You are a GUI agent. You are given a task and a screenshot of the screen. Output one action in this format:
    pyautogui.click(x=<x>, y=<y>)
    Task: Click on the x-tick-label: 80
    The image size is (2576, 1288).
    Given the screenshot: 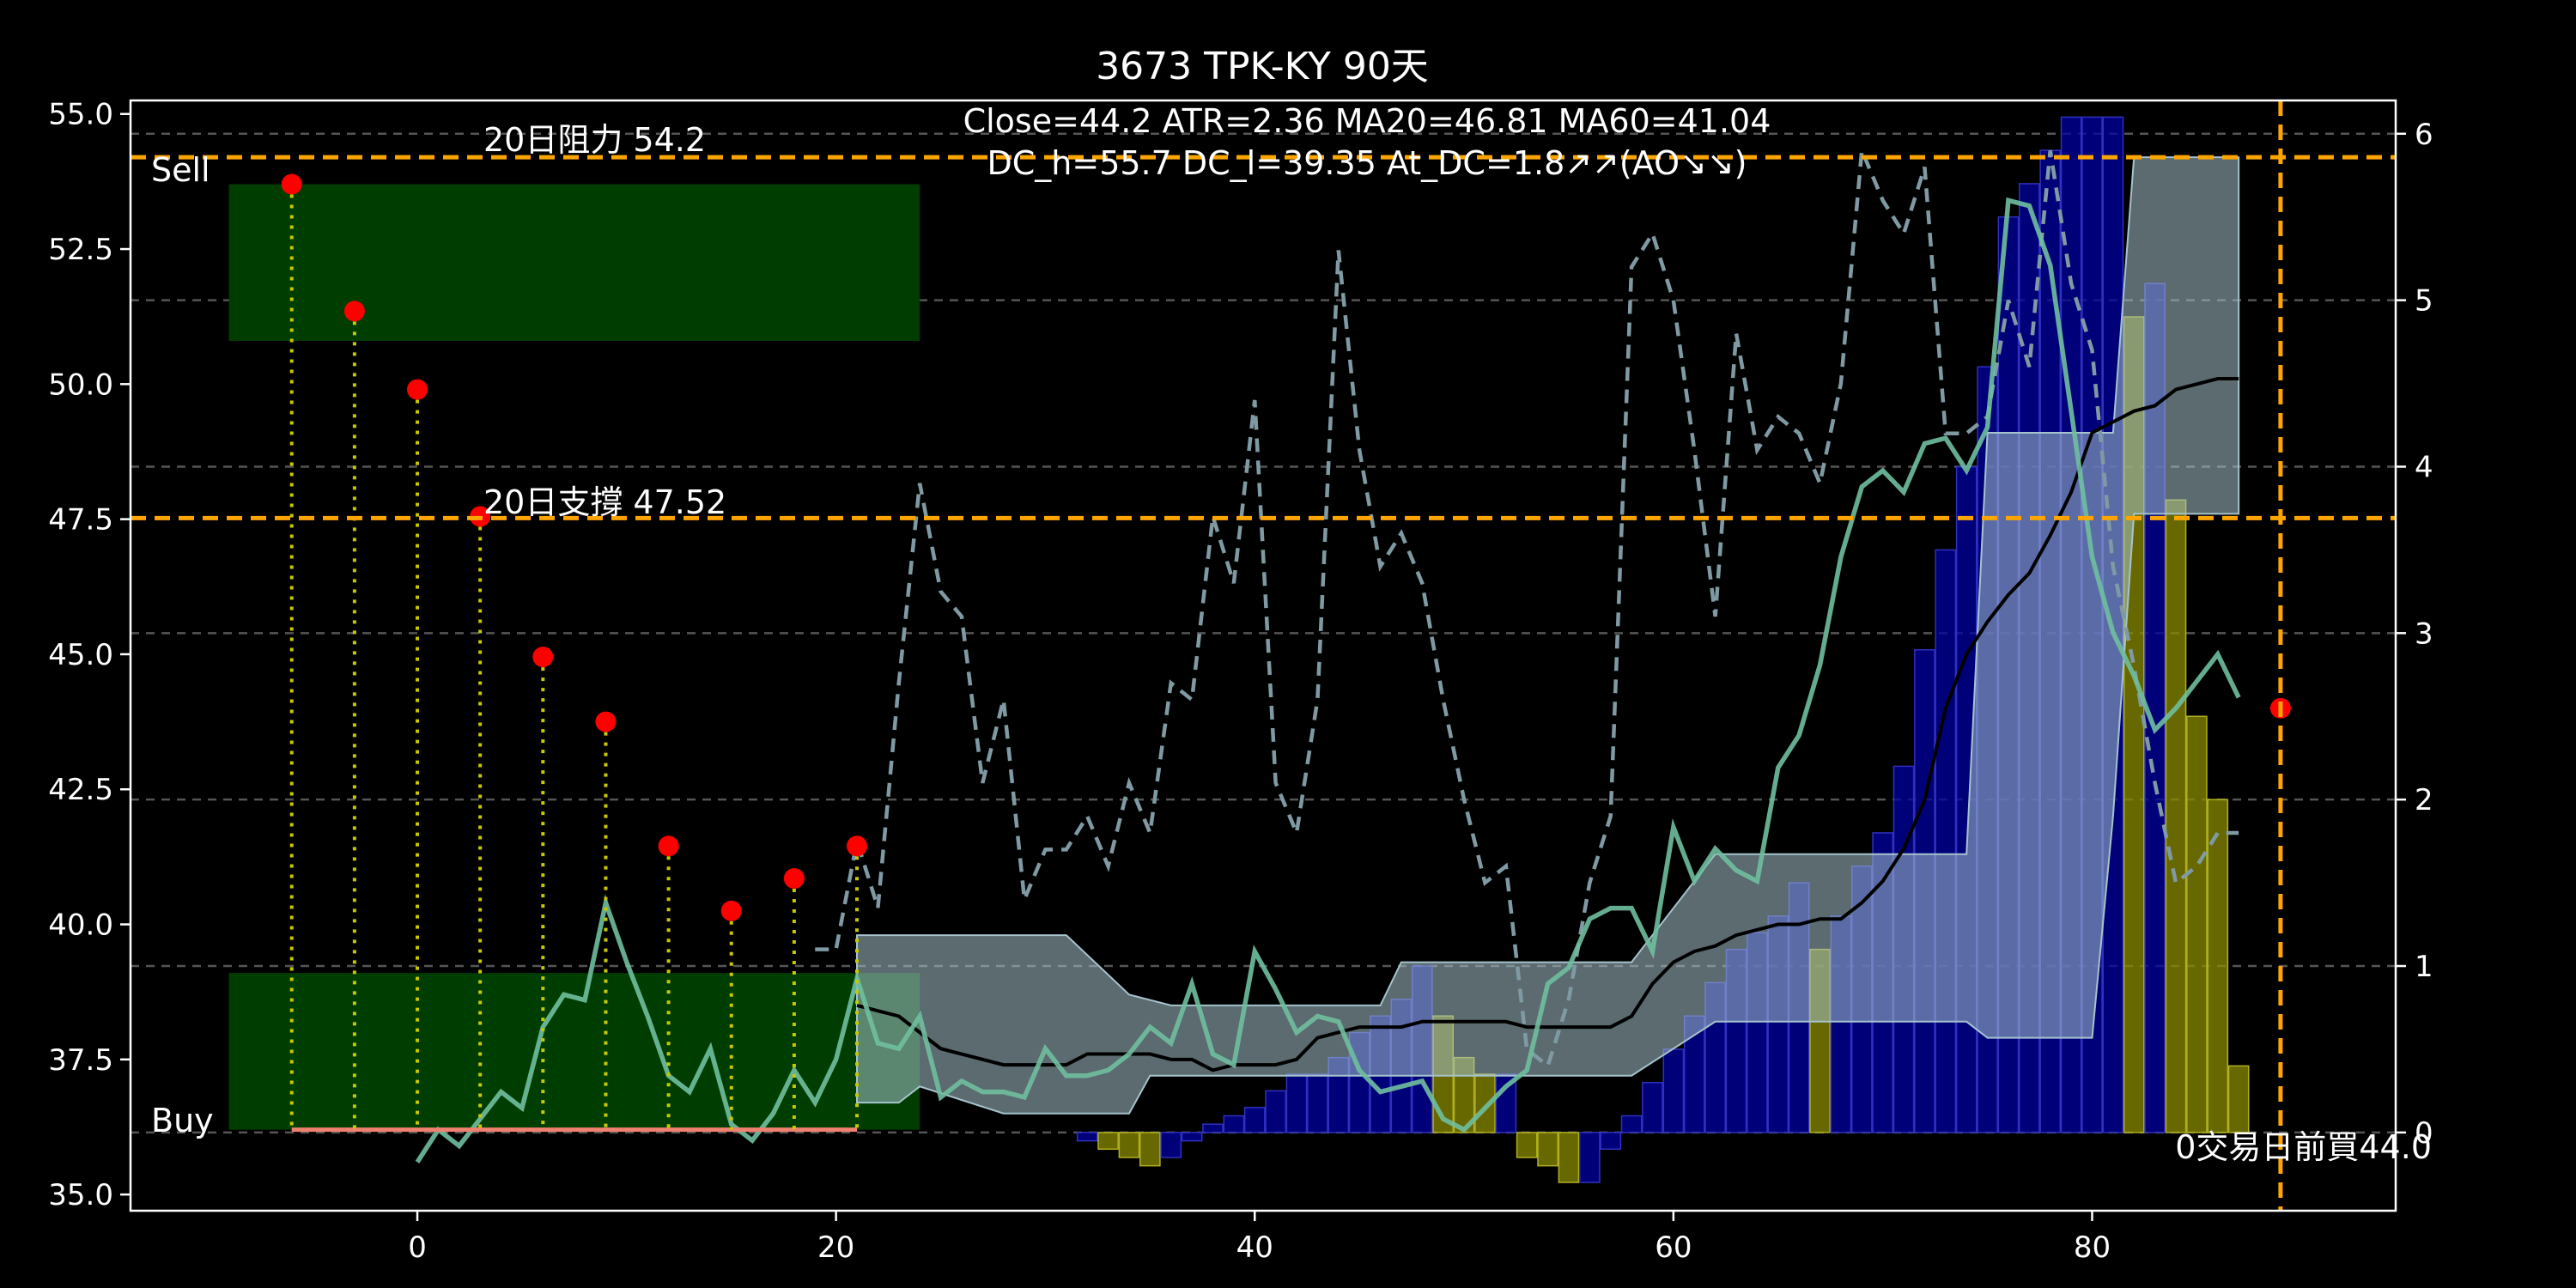 What is the action you would take?
    pyautogui.click(x=2092, y=1247)
    